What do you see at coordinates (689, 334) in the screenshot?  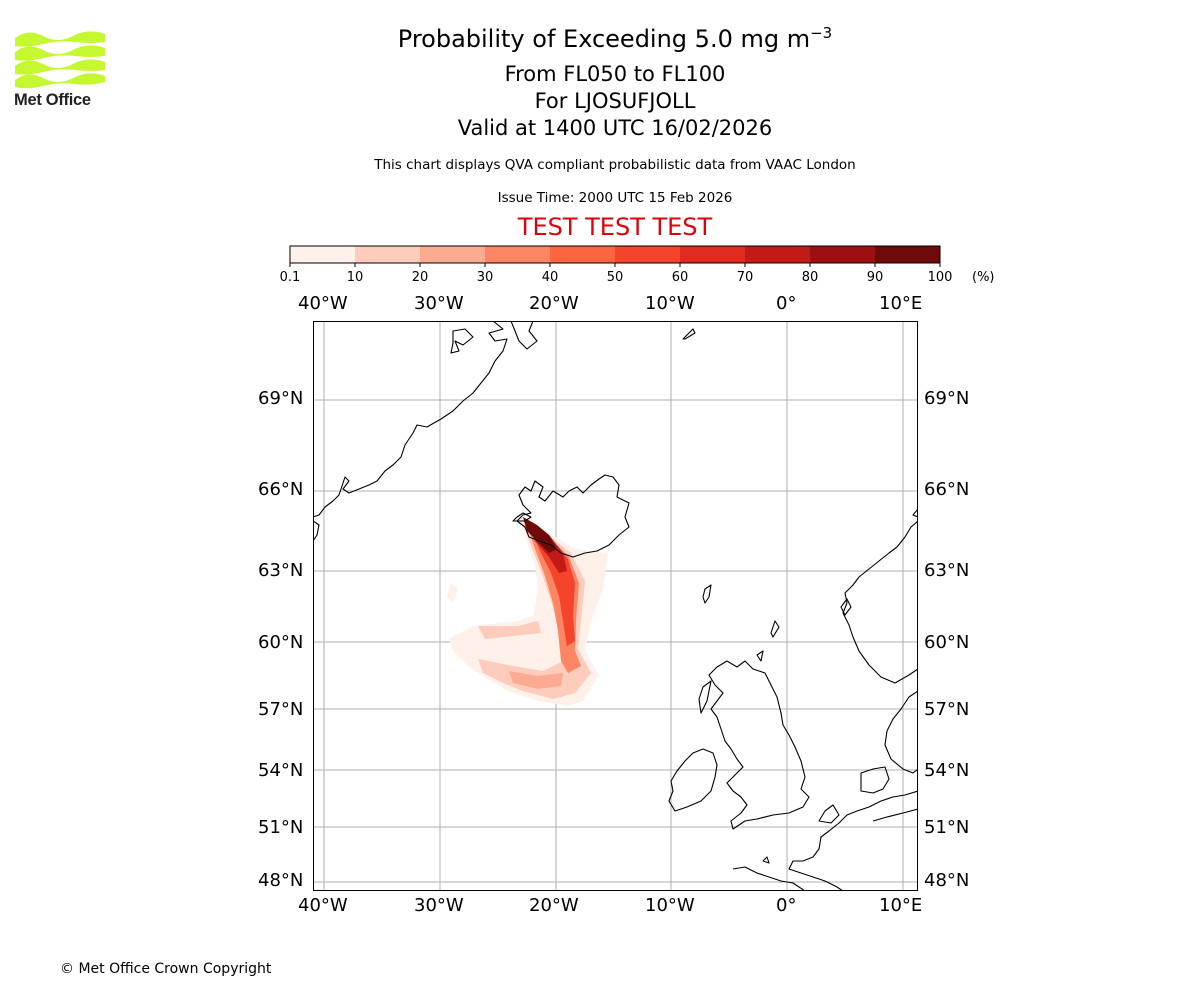 I see `jan-mayen` at bounding box center [689, 334].